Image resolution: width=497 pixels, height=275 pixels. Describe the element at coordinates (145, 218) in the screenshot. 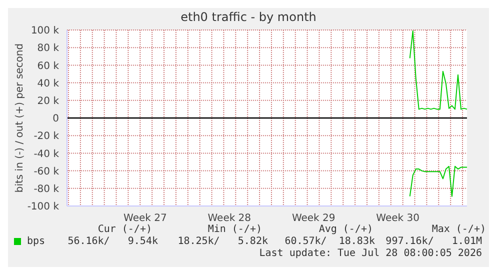

I see `x-tick-label: Week 27` at that location.